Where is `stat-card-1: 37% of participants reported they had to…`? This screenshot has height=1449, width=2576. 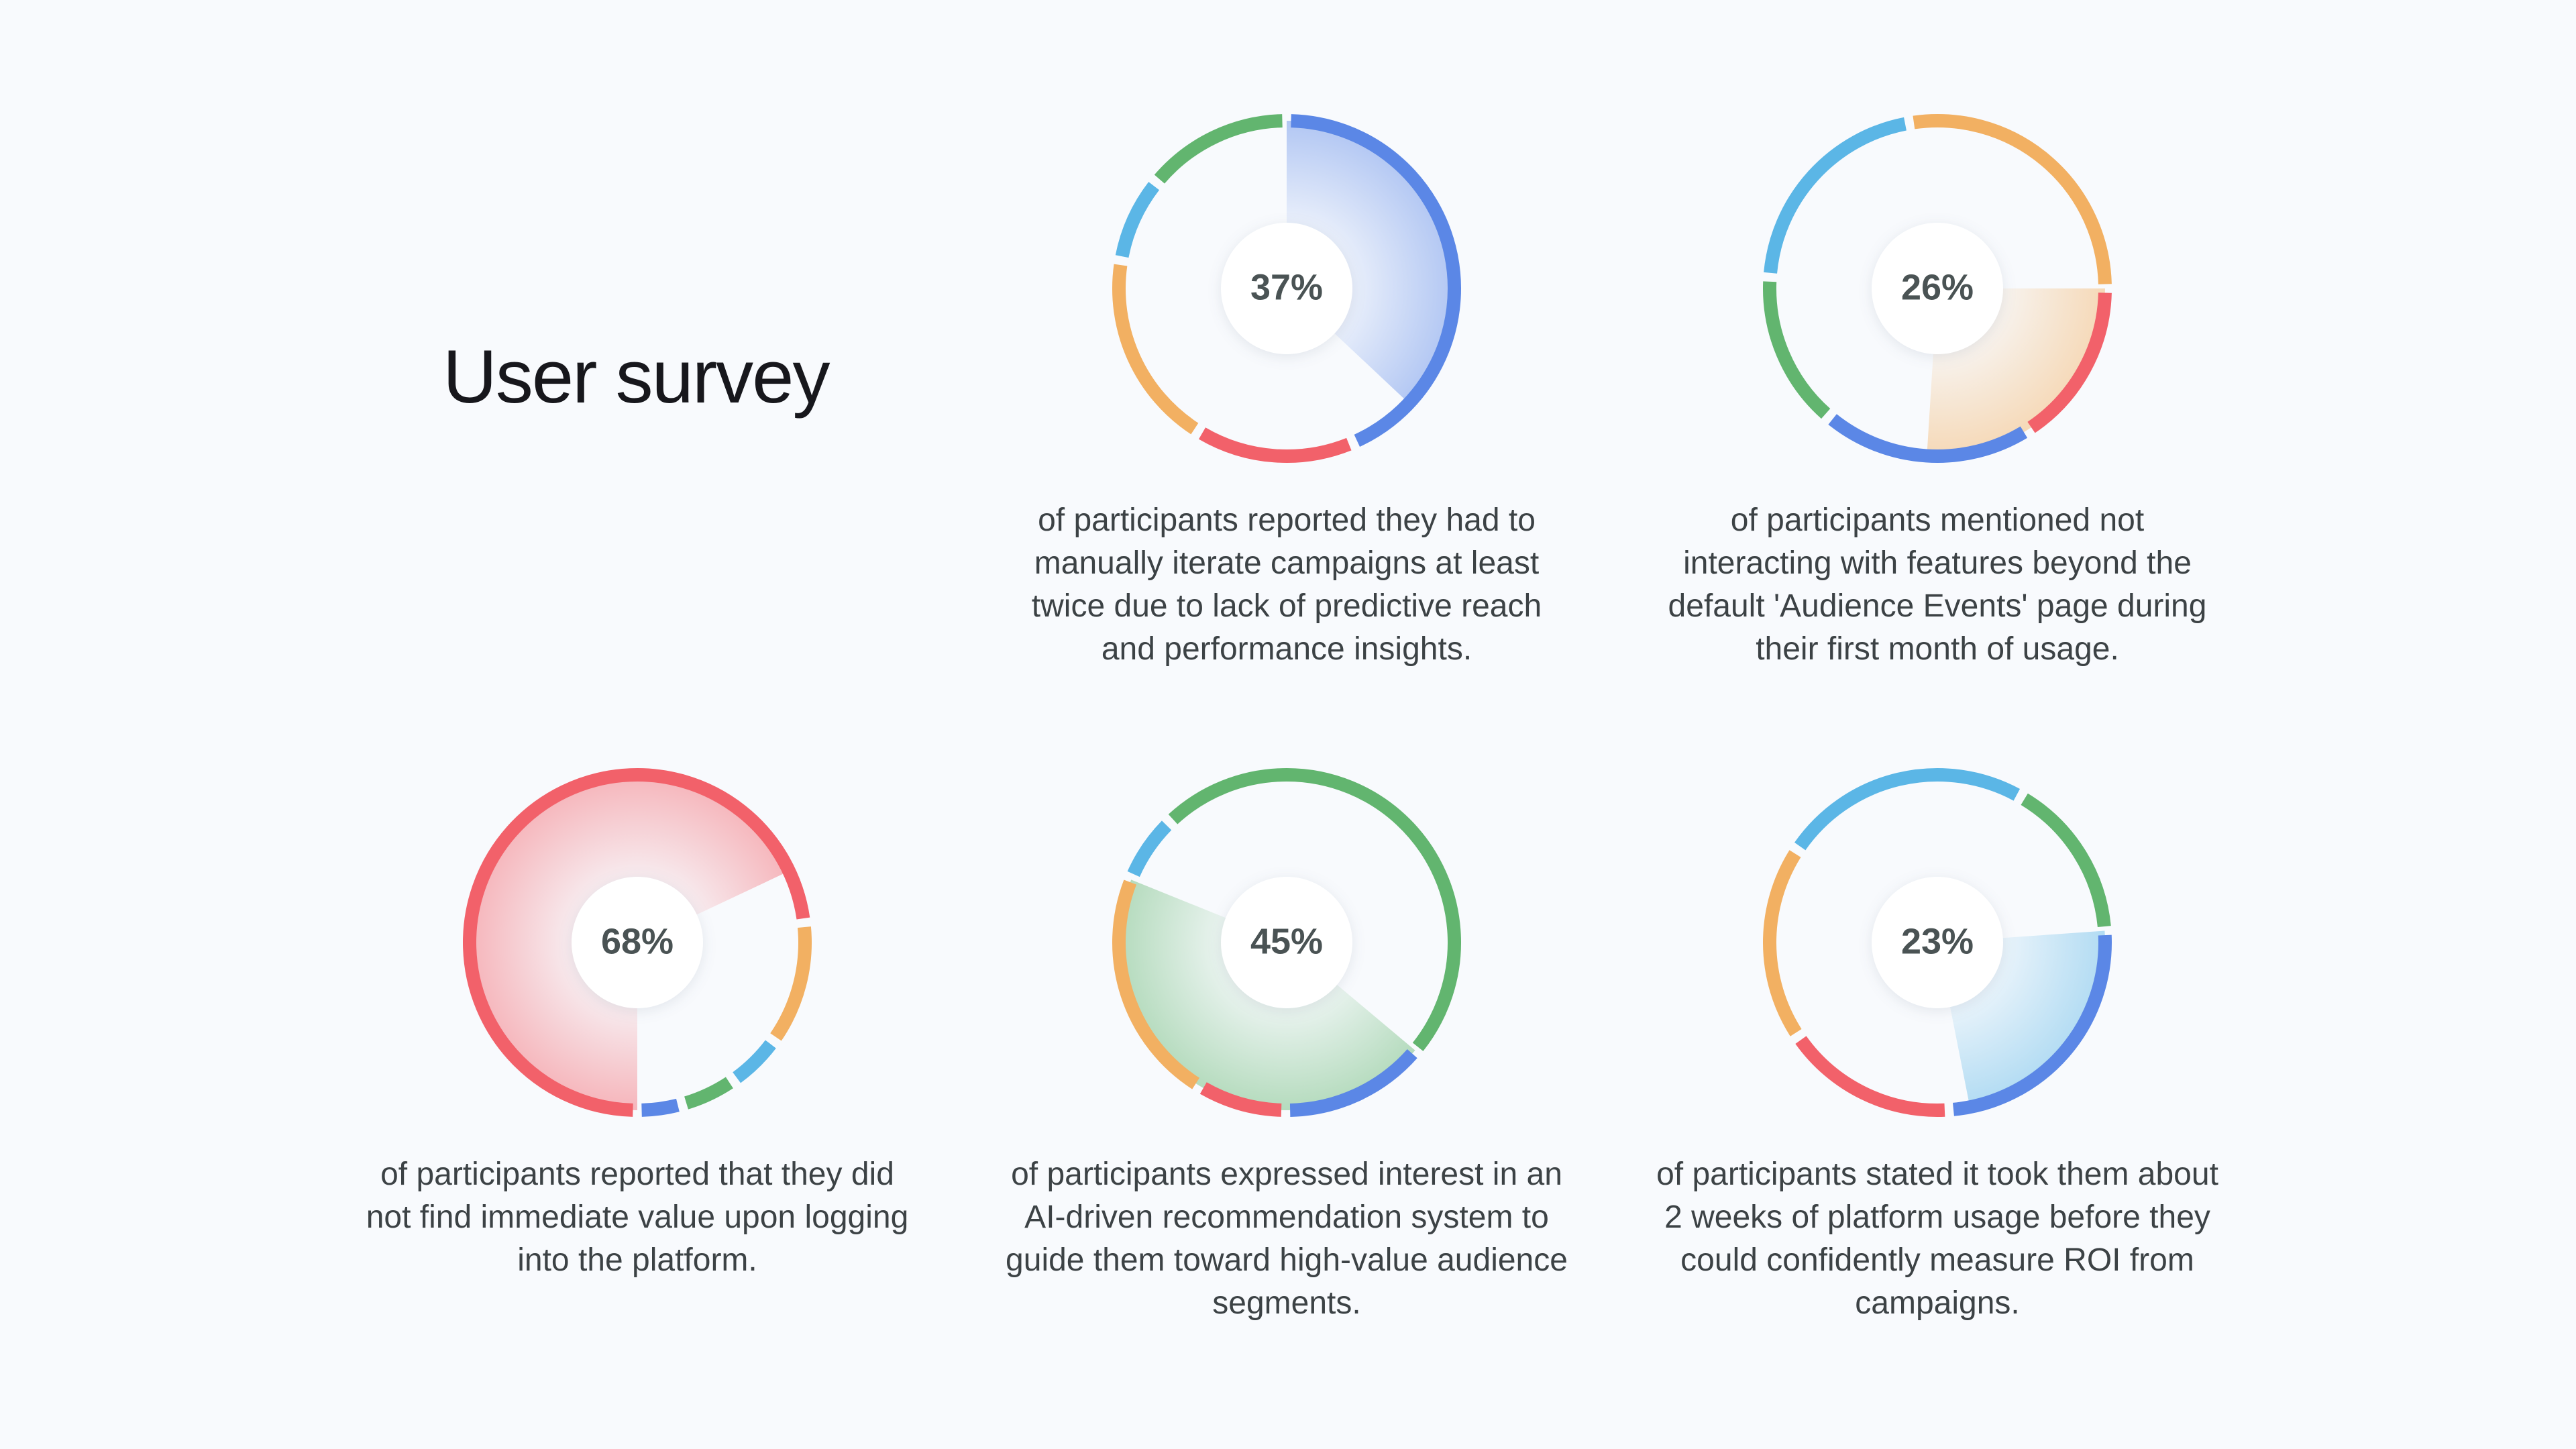 stat-card-1: 37% of participants reported they had to… is located at coordinates (1286, 416).